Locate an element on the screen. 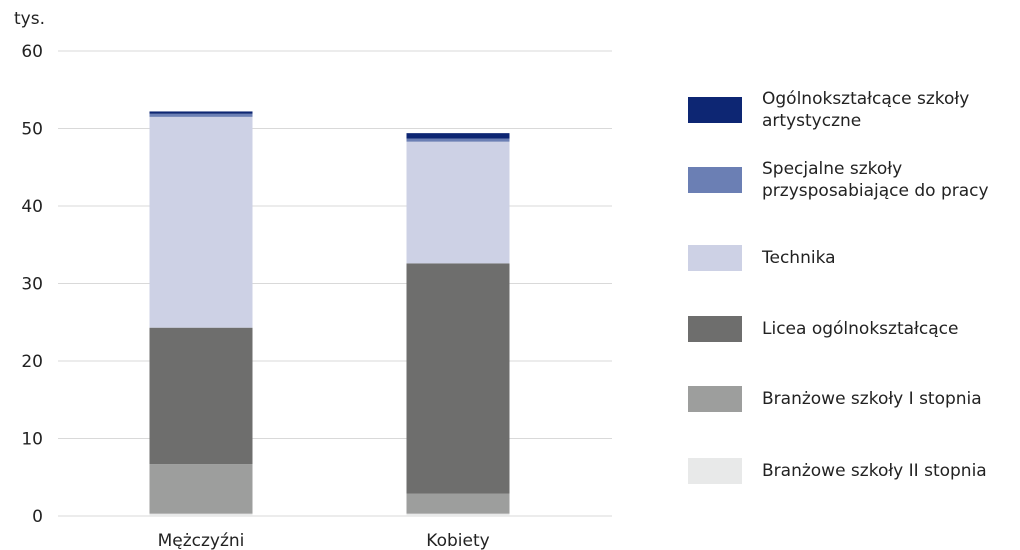 The height and width of the screenshot is (550, 1020). legend-item-2: Licea ogólnokształcące is located at coordinates (854, 329).